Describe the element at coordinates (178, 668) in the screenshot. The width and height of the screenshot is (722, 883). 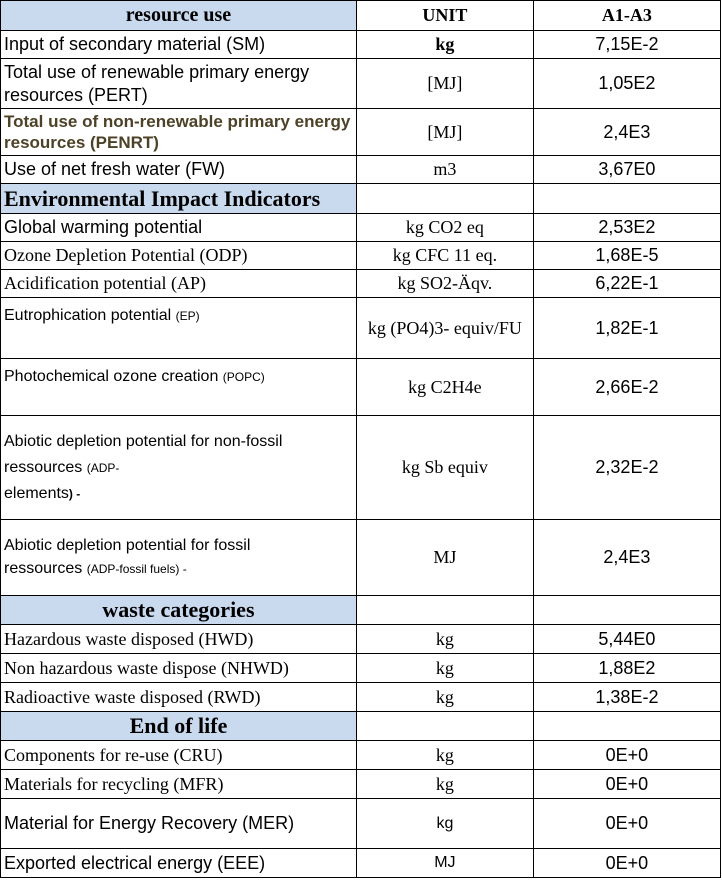
I see `row-label: Non hazardous waste dispose (NHWD)` at that location.